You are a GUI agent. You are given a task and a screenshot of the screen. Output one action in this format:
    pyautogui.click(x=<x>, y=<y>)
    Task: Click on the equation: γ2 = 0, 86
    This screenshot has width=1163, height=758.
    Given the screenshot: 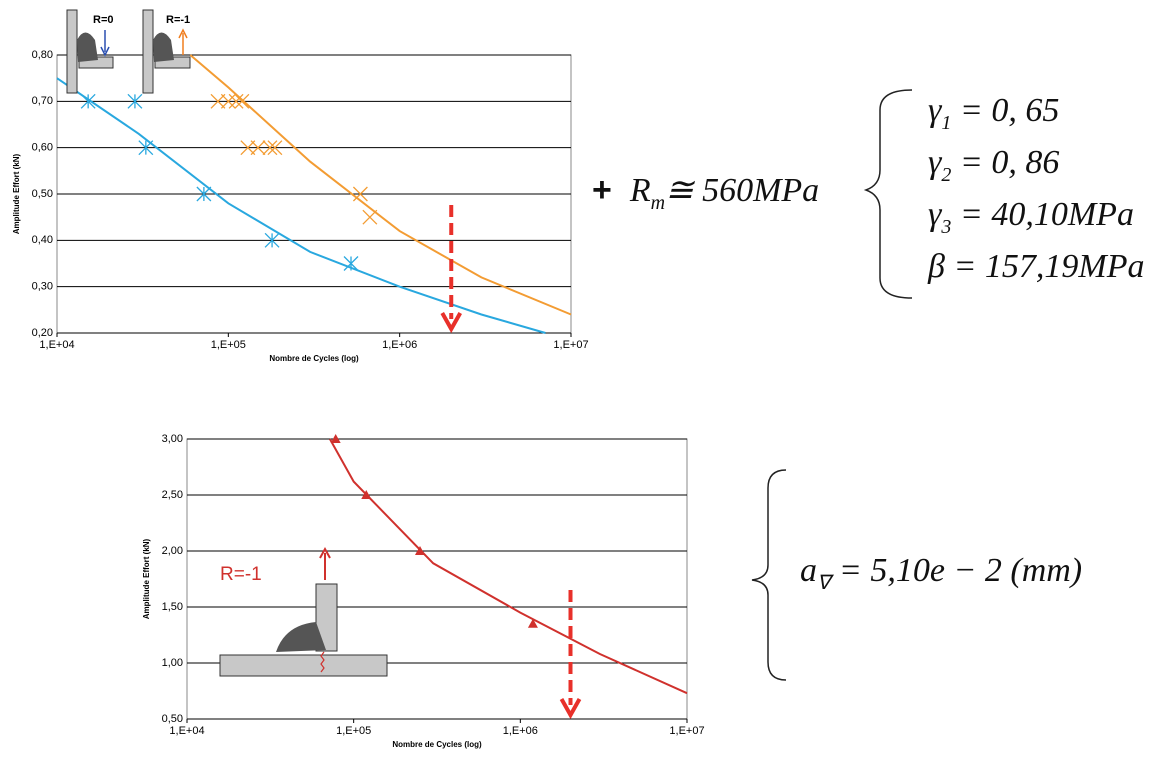 What is the action you would take?
    pyautogui.click(x=993, y=165)
    